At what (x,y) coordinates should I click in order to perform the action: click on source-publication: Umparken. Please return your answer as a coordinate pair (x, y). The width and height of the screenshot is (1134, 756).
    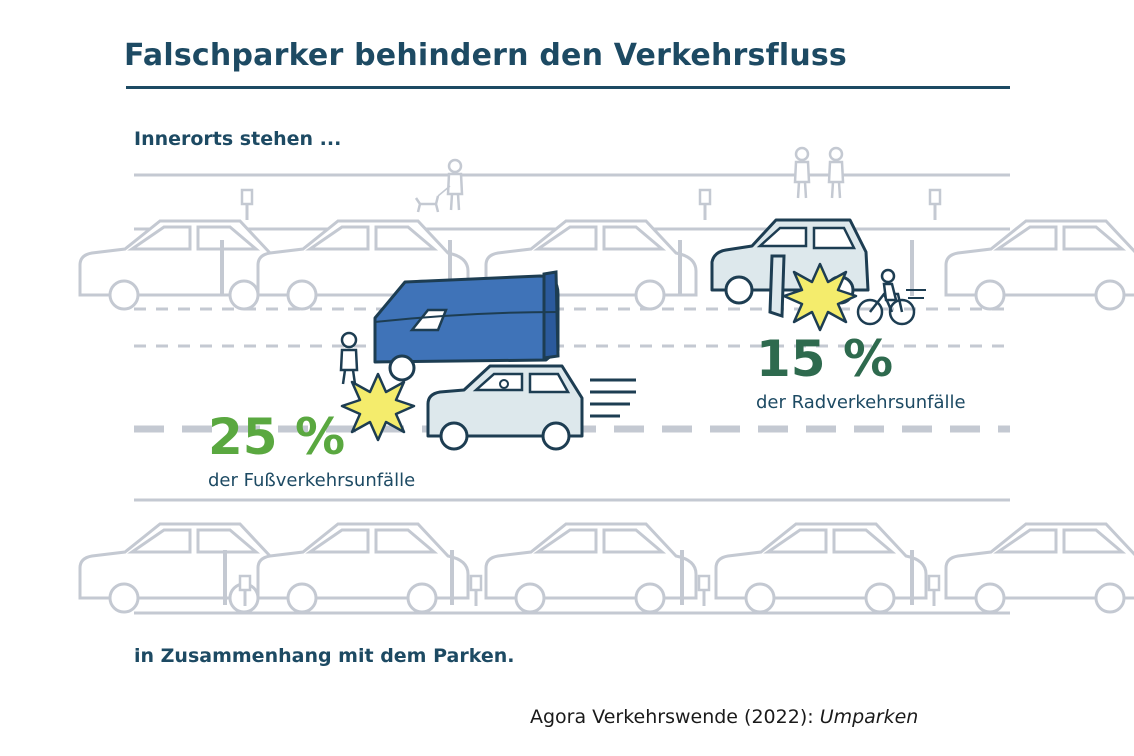
    Looking at the image, I should click on (869, 717).